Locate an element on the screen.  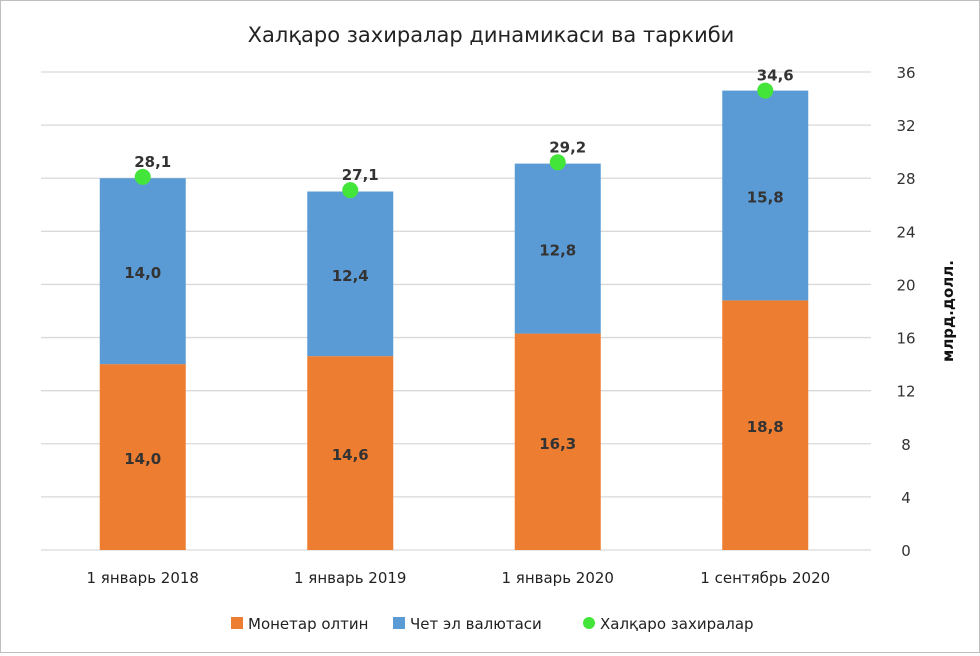
legend-label: Монетар олтин is located at coordinates (308, 624).